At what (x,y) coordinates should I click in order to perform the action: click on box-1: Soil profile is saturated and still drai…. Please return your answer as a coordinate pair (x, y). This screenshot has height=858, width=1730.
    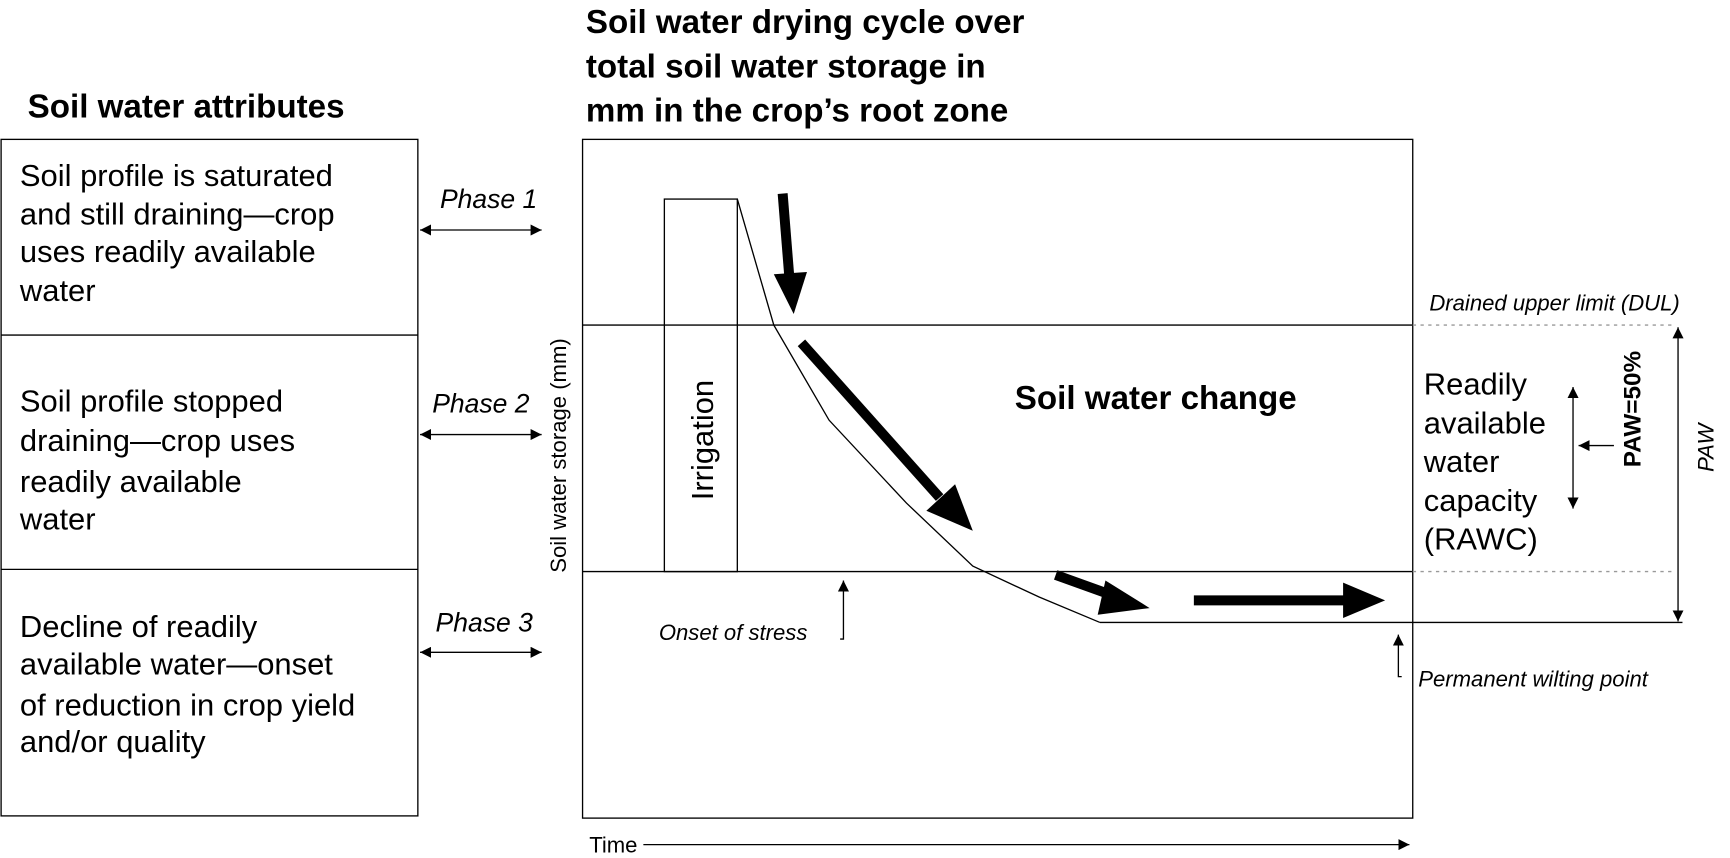
    Looking at the image, I should click on (177, 233).